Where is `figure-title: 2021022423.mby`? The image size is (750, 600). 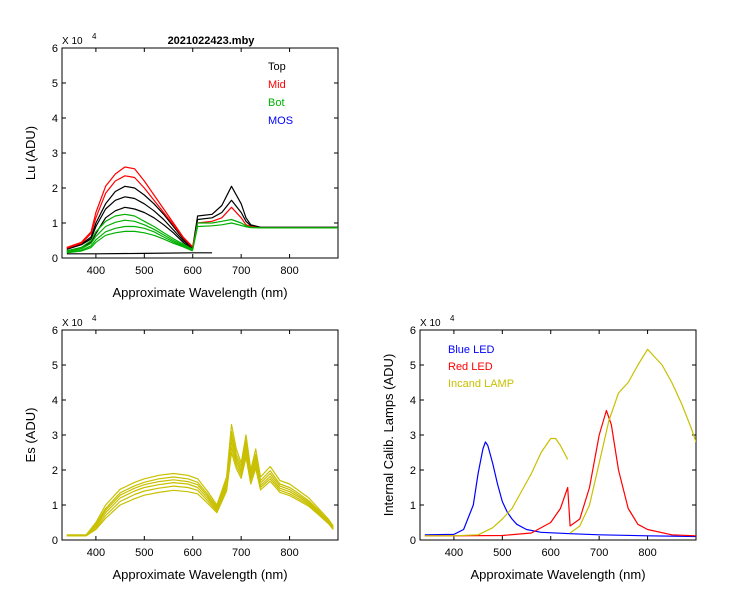
figure-title: 2021022423.mby is located at coordinates (212, 41).